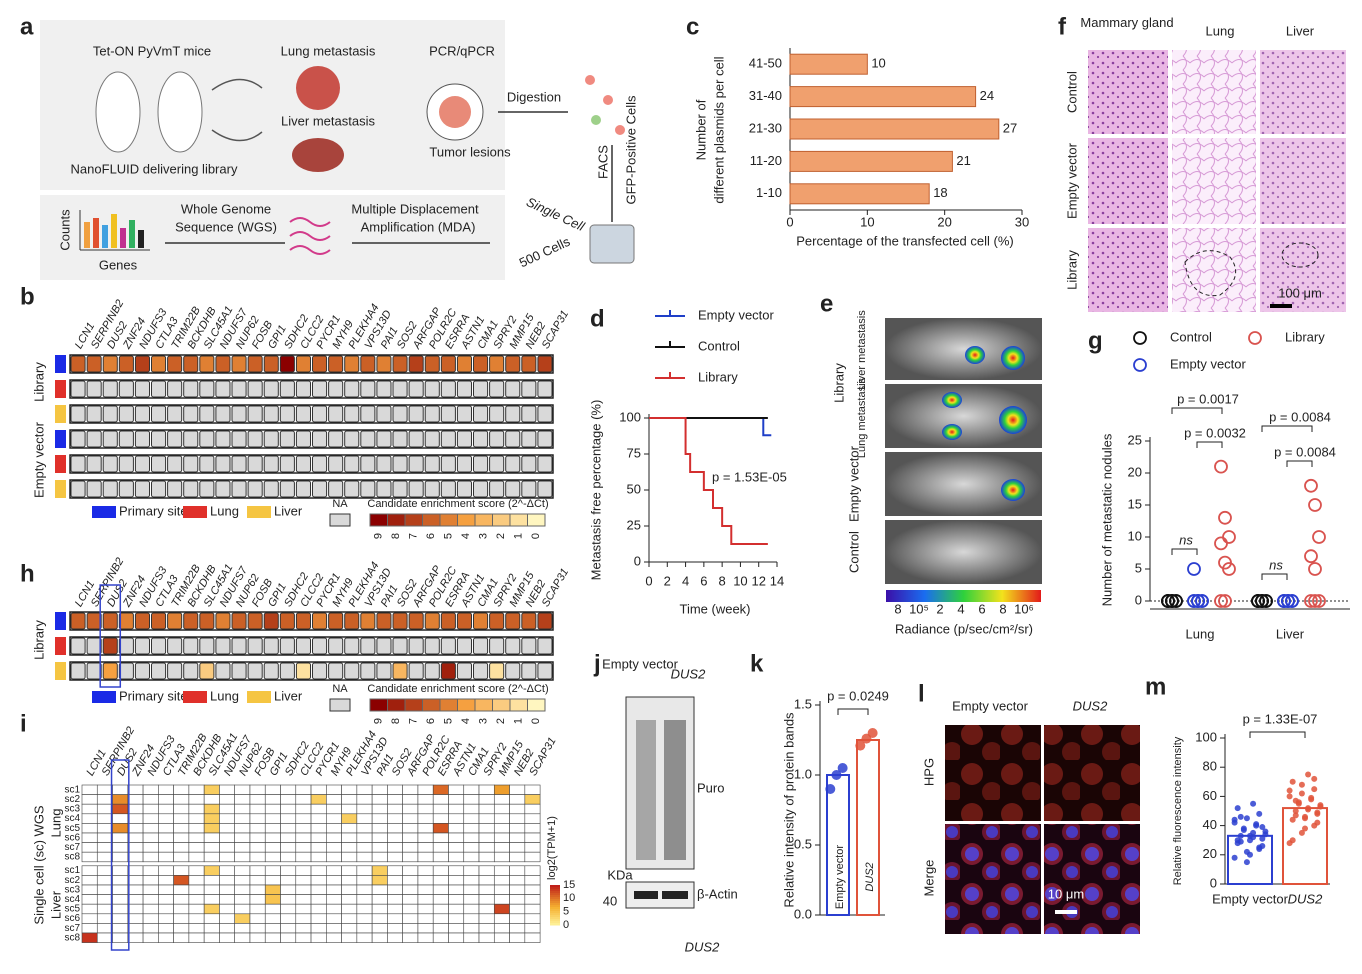 This screenshot has height=974, width=1362. What do you see at coordinates (646, 790) in the screenshot?
I see `blot-lane` at bounding box center [646, 790].